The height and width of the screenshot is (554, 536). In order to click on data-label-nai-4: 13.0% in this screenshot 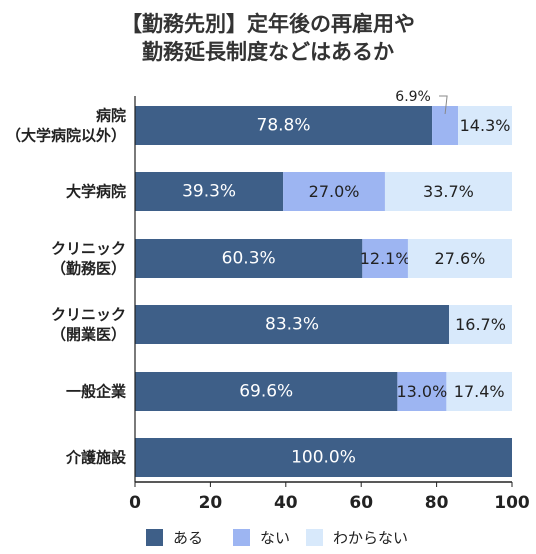, I will do `click(421, 391)`.